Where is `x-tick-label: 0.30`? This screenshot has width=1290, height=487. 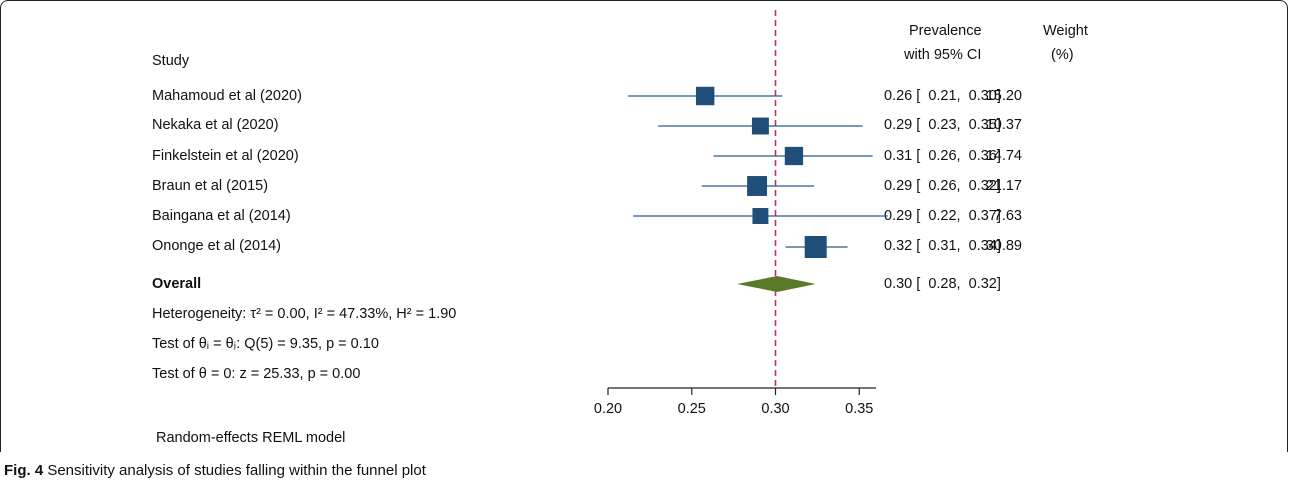 x-tick-label: 0.30 is located at coordinates (775, 409).